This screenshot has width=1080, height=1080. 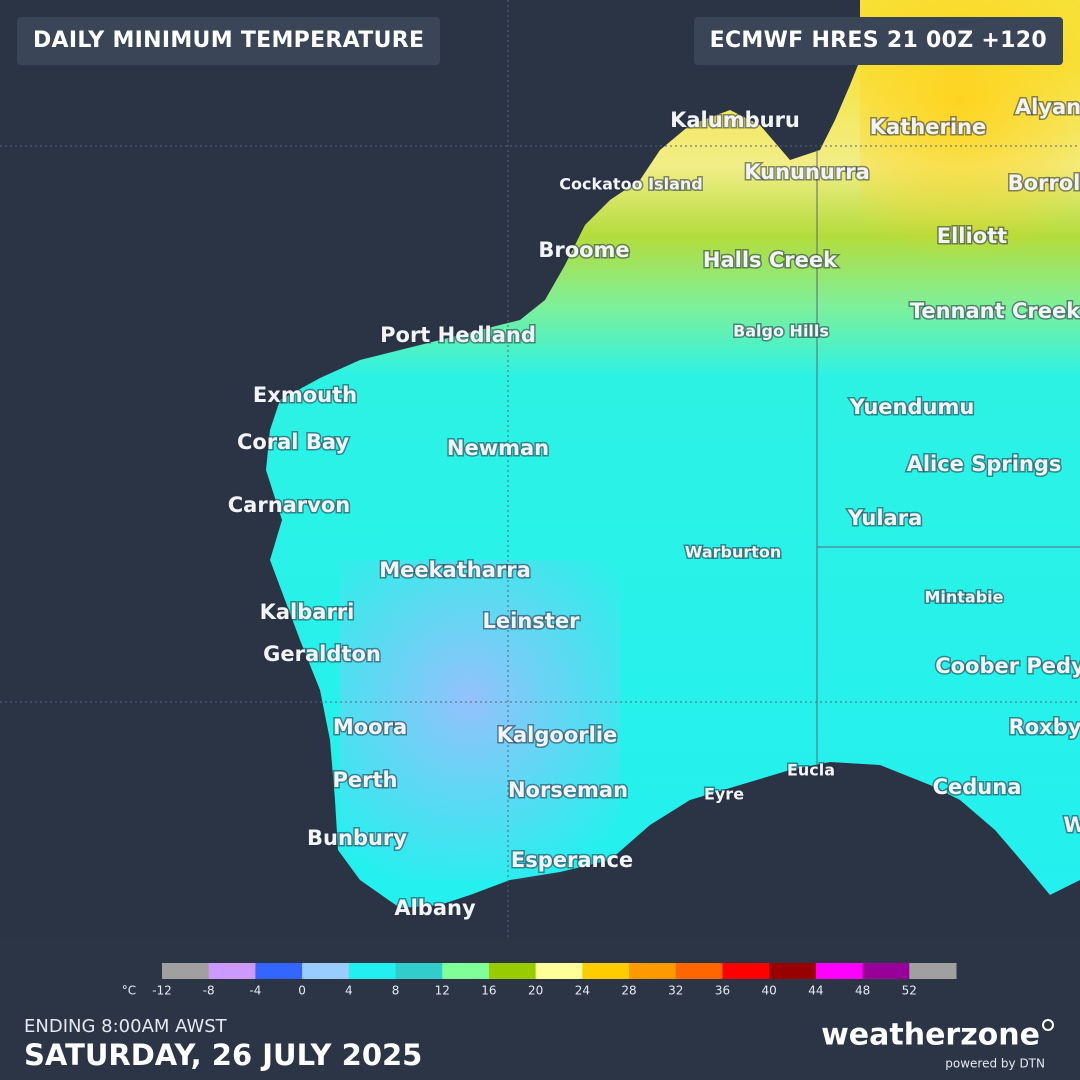 I want to click on legend-tick-label: 12, so click(x=442, y=991).